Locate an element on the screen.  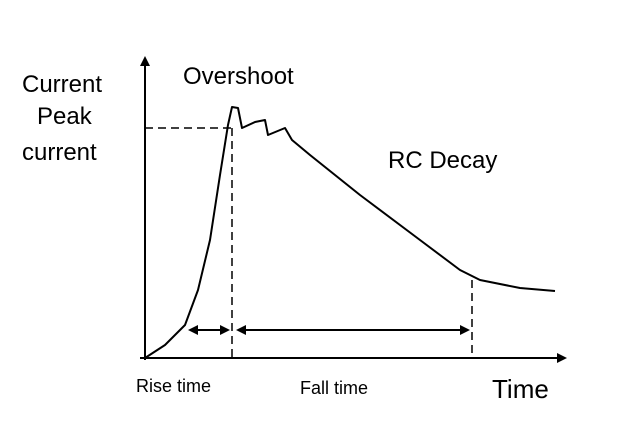
fall-time-label: Fall time is located at coordinates (334, 388).